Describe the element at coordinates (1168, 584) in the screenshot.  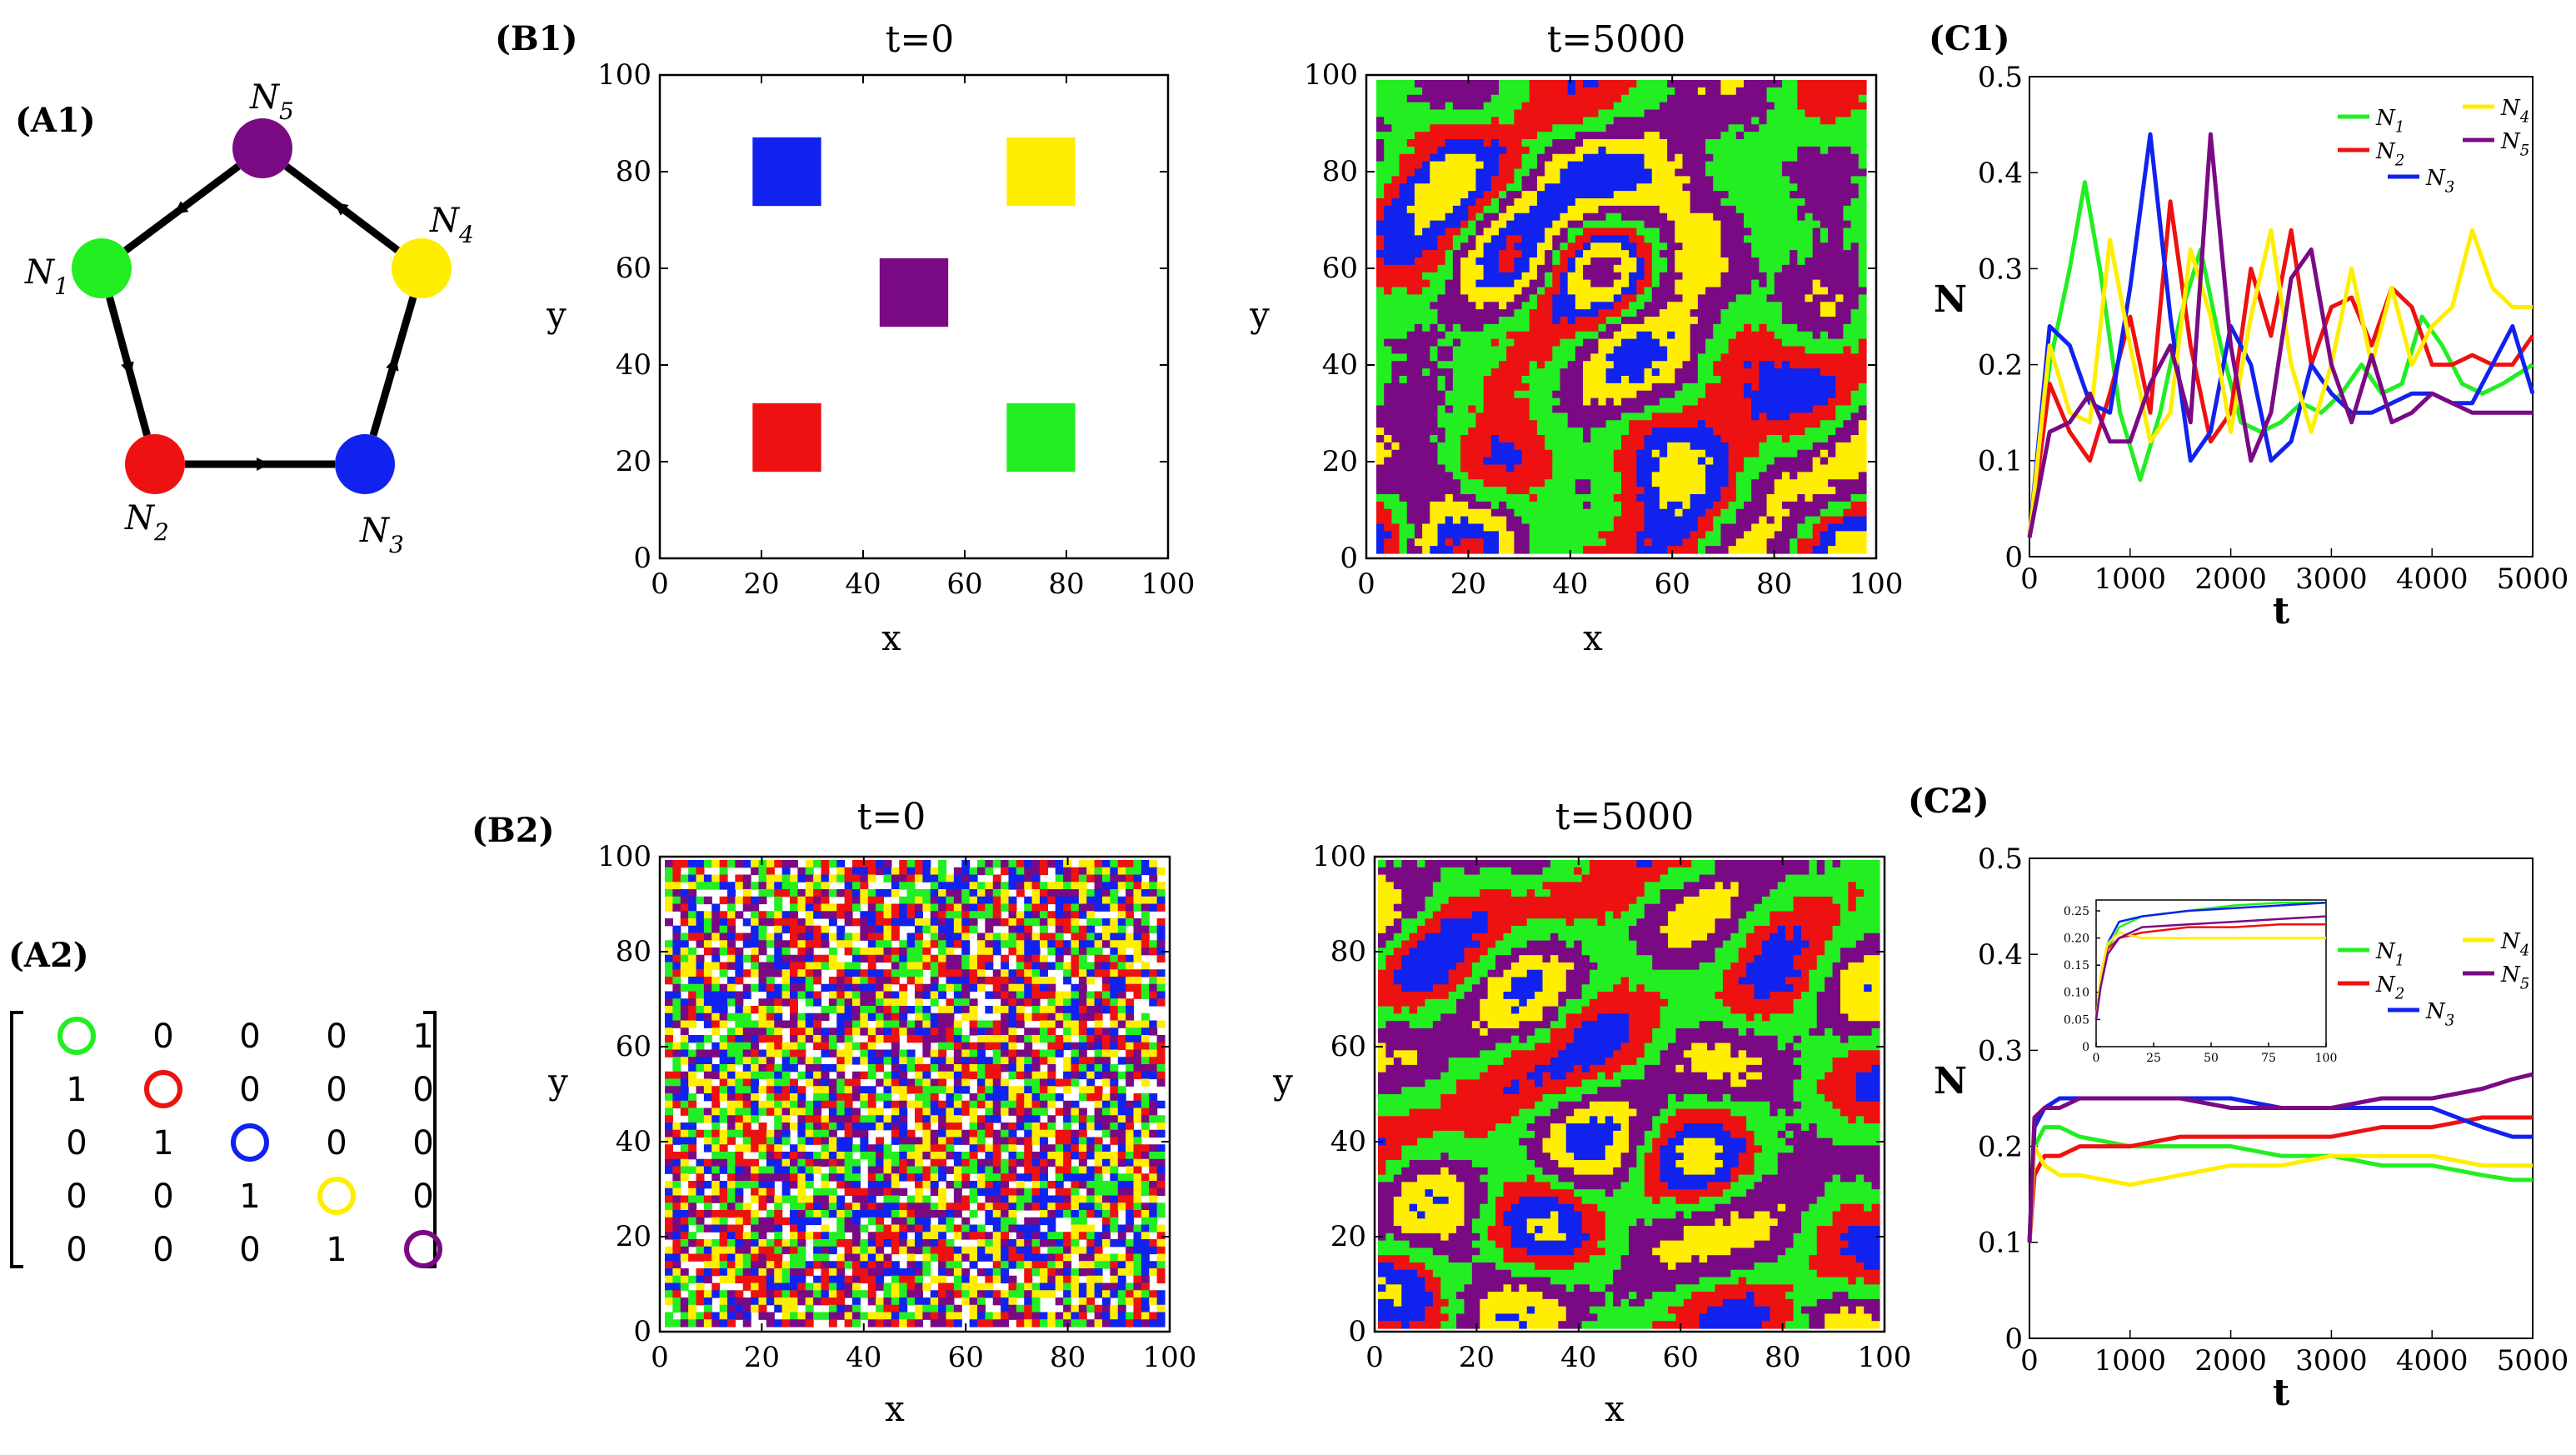
I see `x-tick-label: 100` at that location.